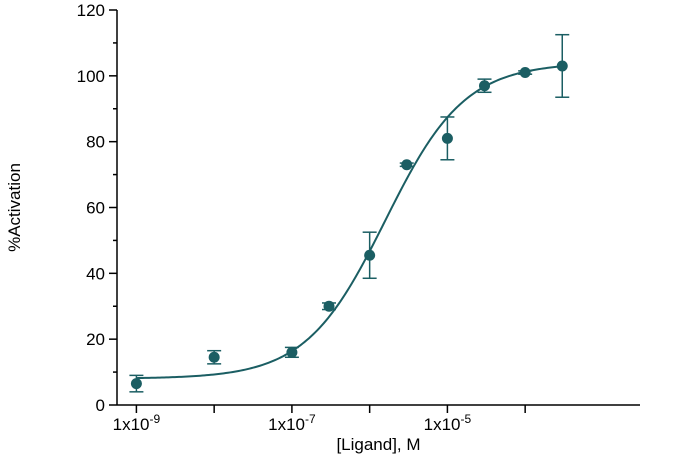  Describe the element at coordinates (14, 207) in the screenshot. I see `y-axis-title: %Activation` at that location.